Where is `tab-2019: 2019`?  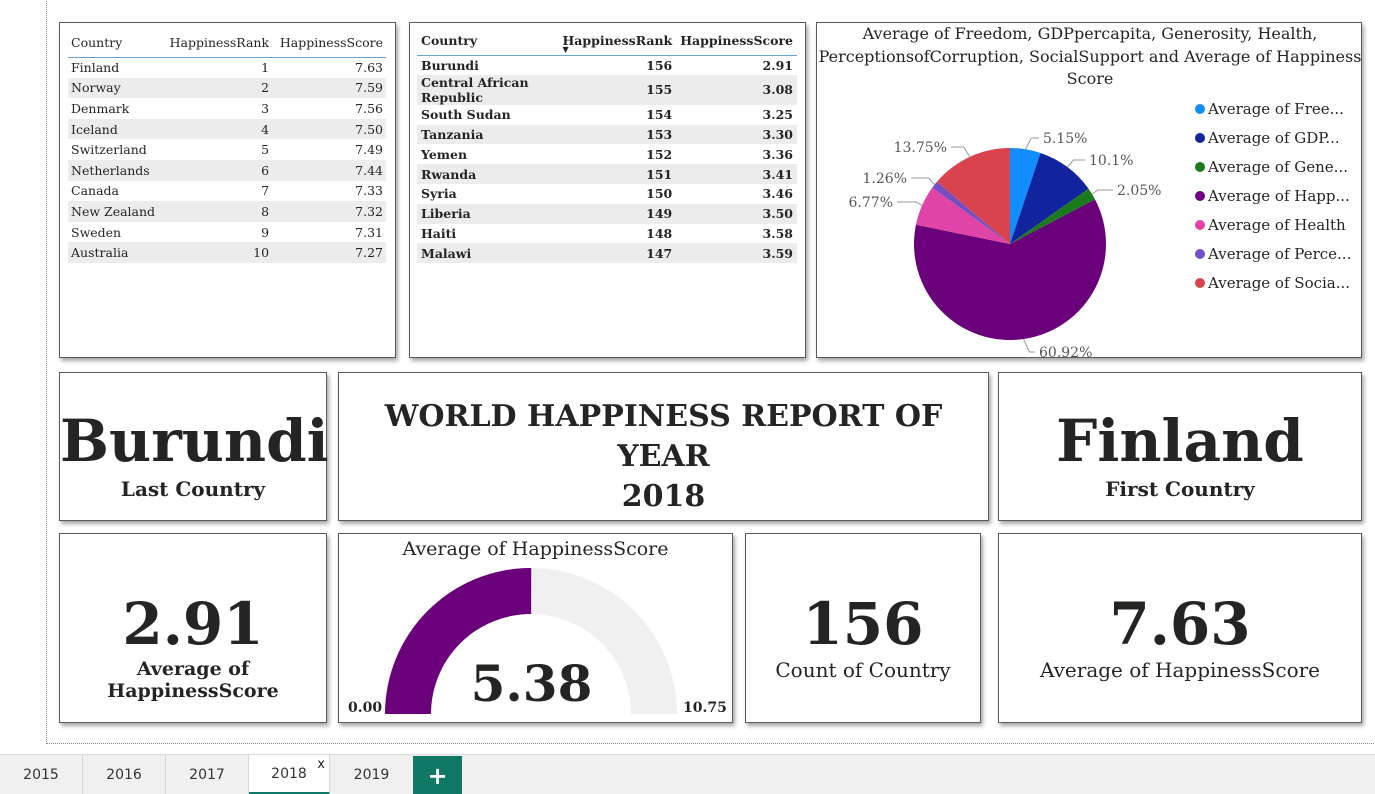 tab-2019: 2019 is located at coordinates (371, 774).